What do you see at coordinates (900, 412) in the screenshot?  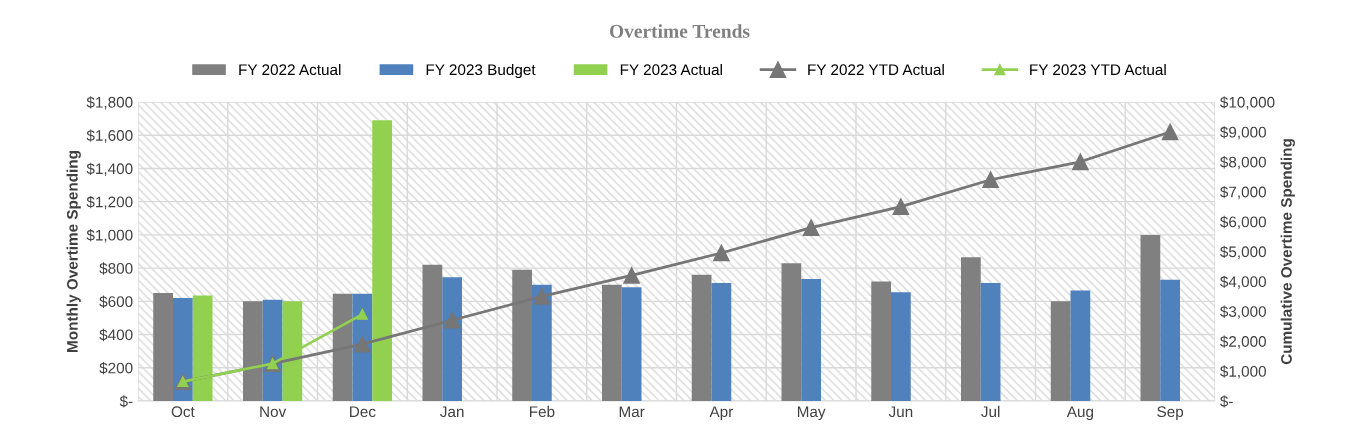 I see `x-tick-label: Jun` at bounding box center [900, 412].